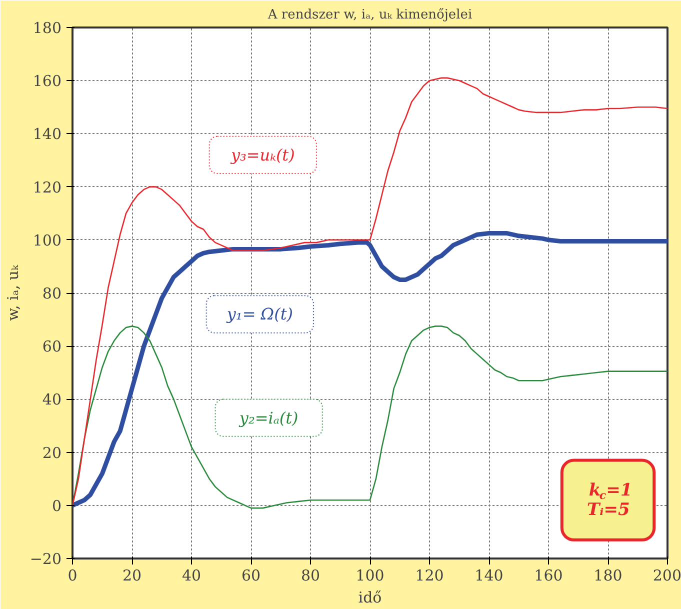 The image size is (681, 609). I want to click on x-tick-label: 40, so click(192, 575).